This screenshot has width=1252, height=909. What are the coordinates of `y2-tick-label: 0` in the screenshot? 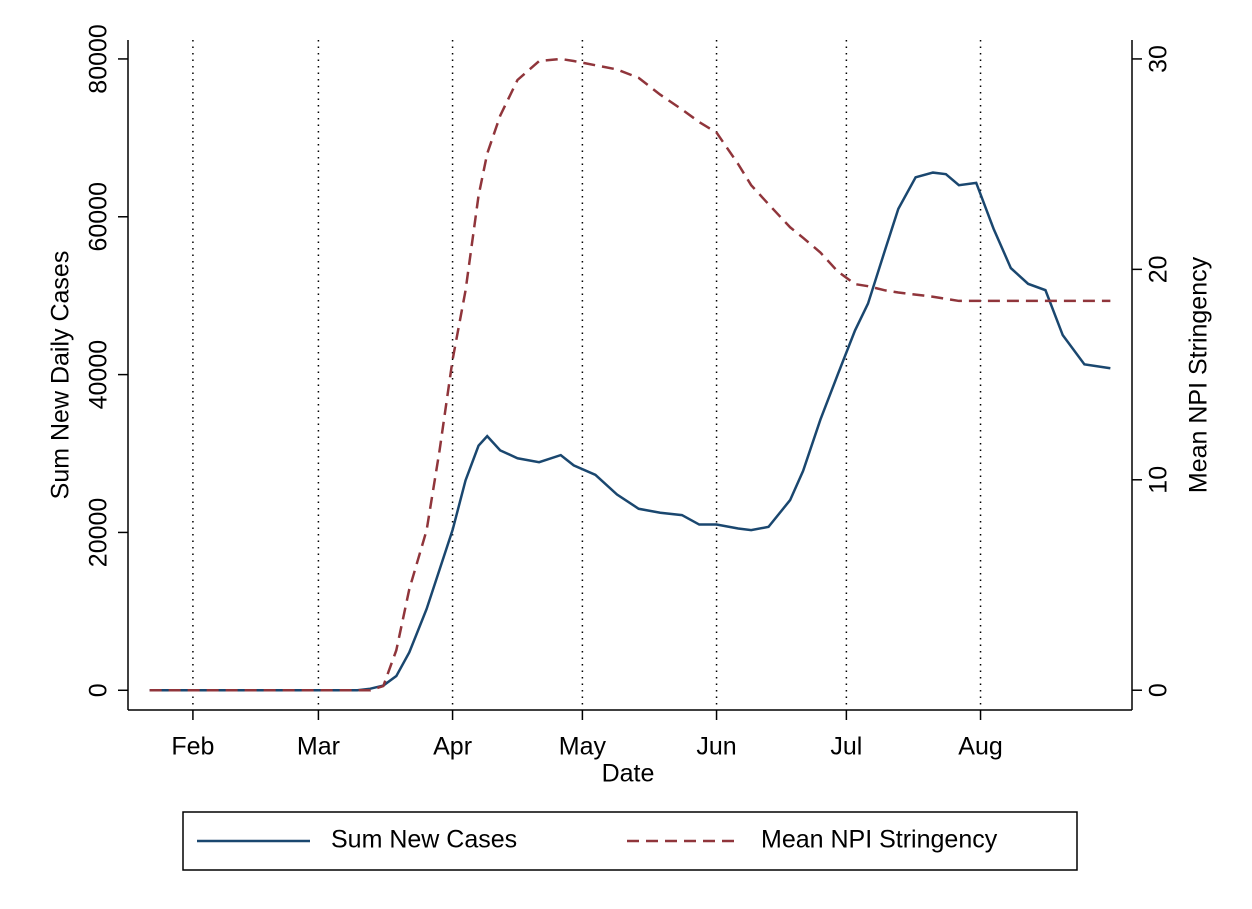 It's located at (1159, 690).